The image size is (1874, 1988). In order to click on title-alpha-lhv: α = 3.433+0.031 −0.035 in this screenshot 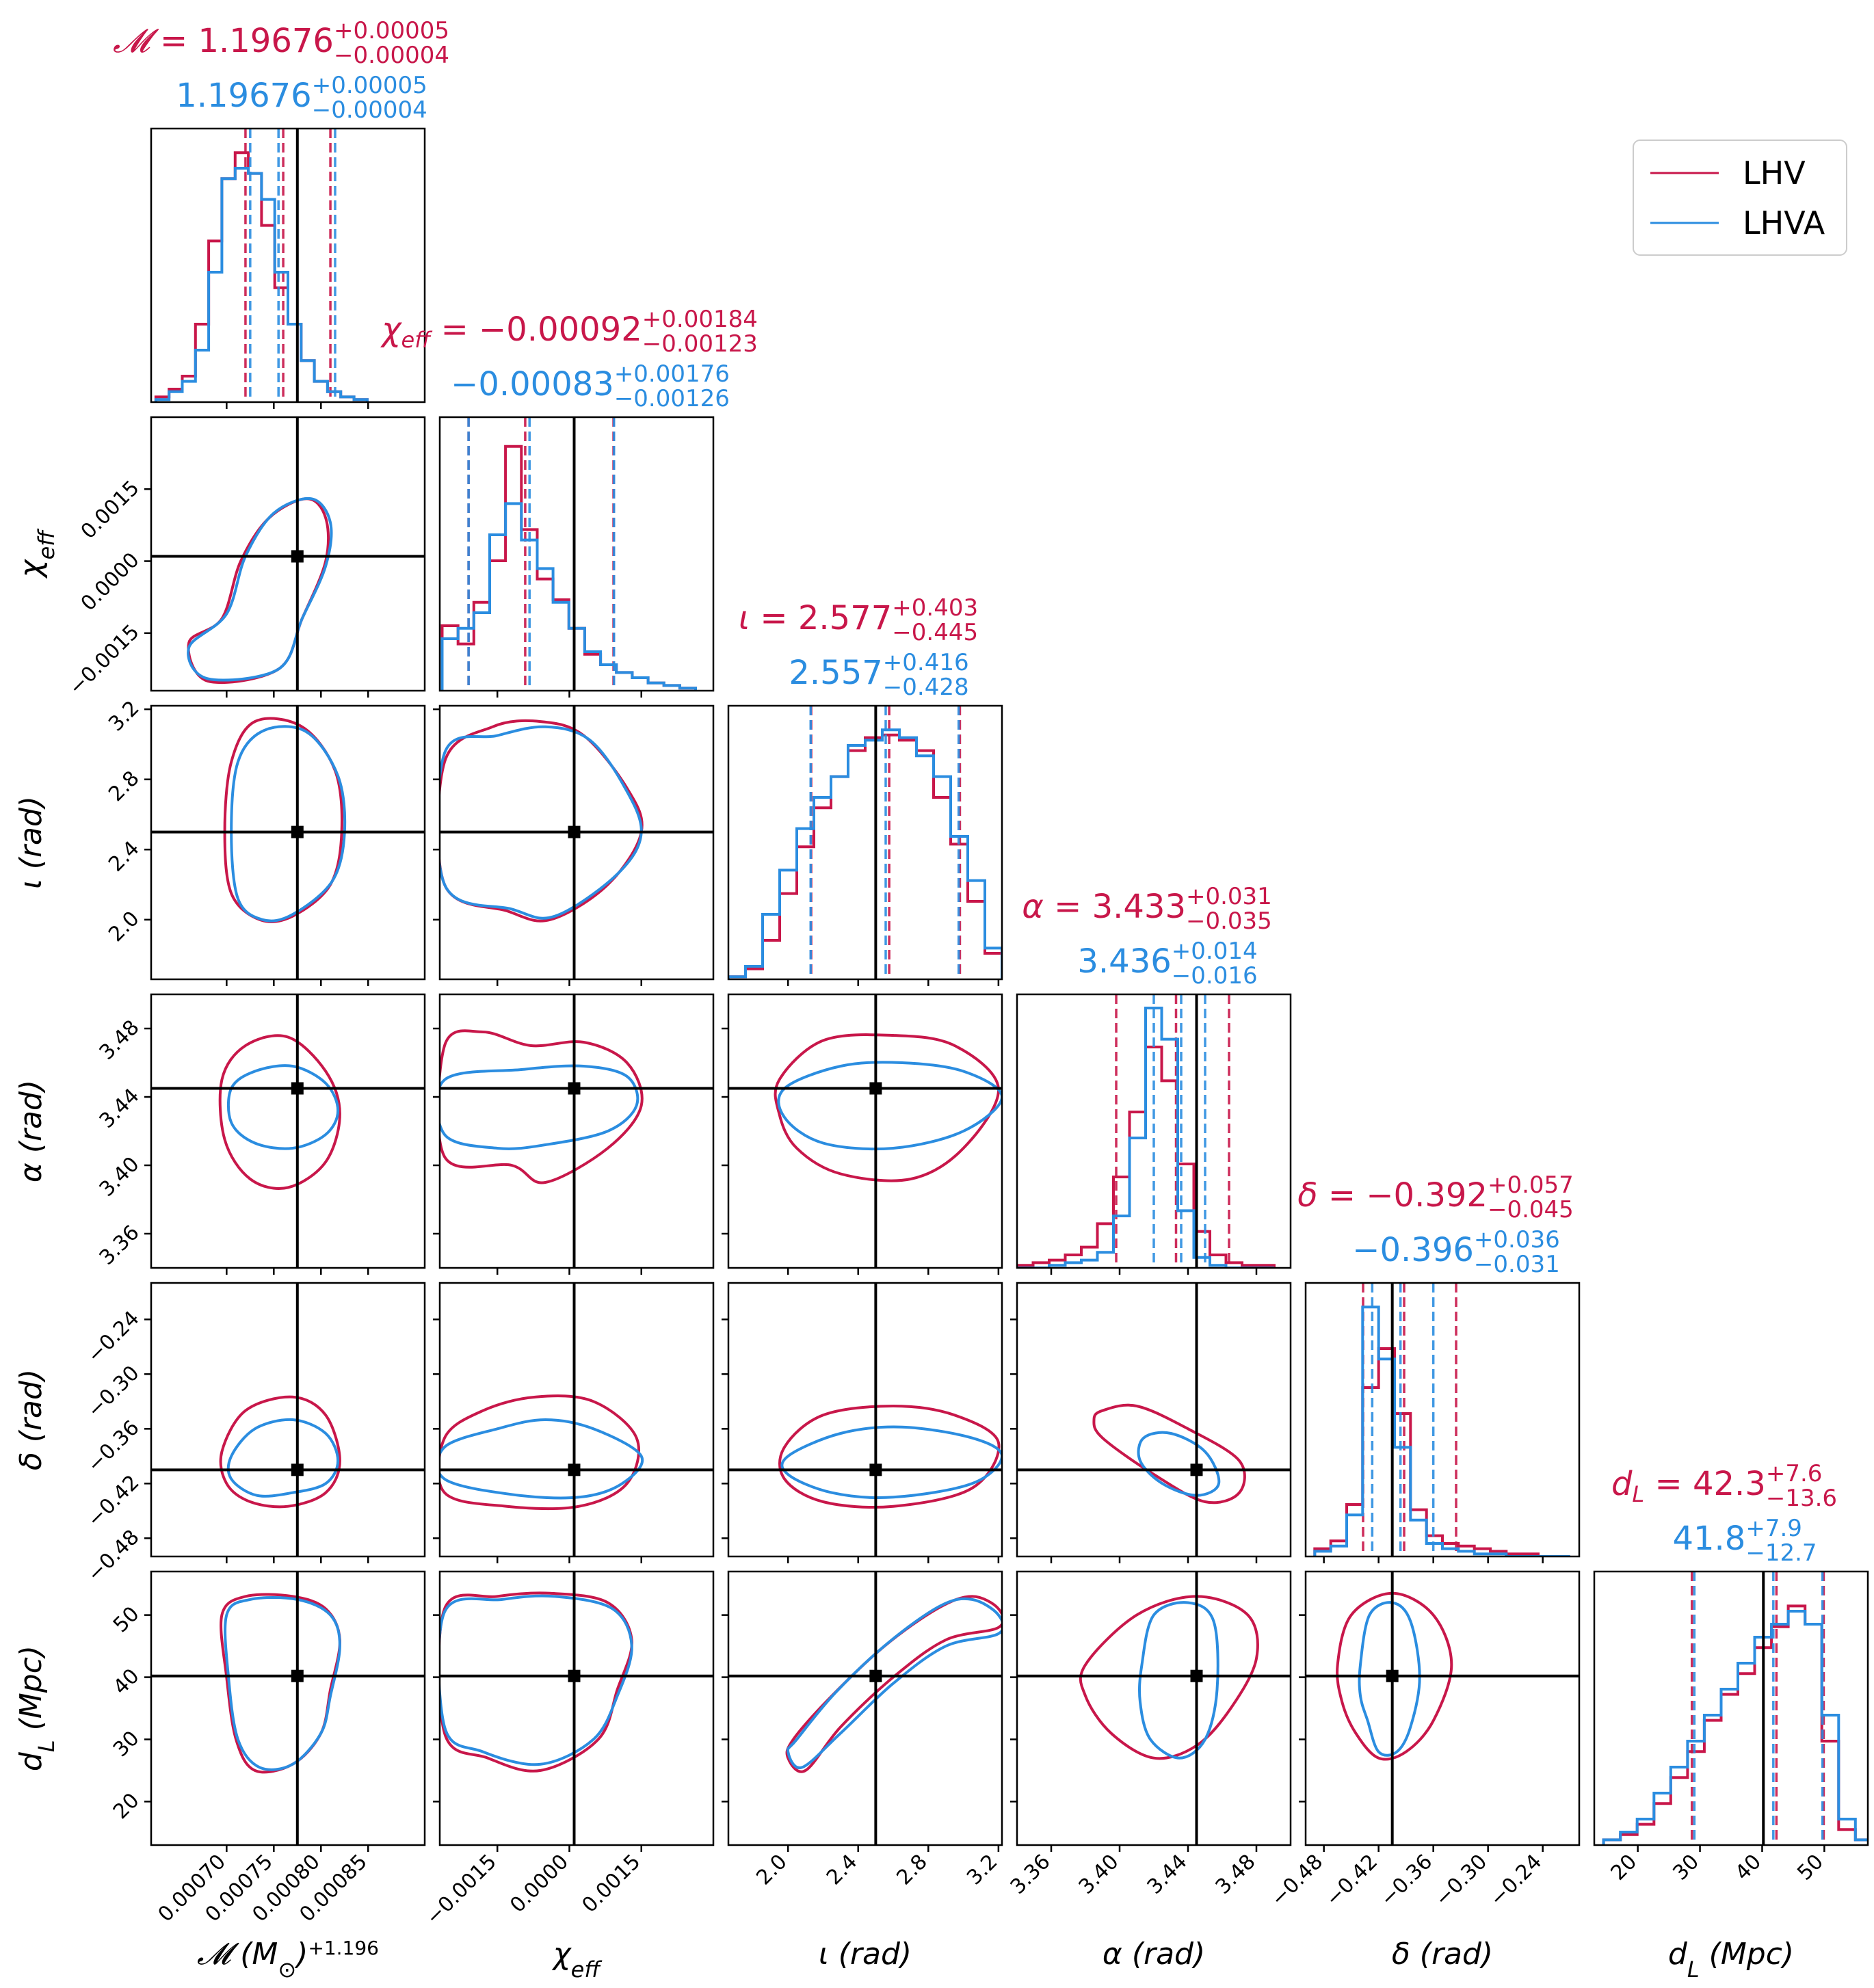, I will do `click(1147, 909)`.